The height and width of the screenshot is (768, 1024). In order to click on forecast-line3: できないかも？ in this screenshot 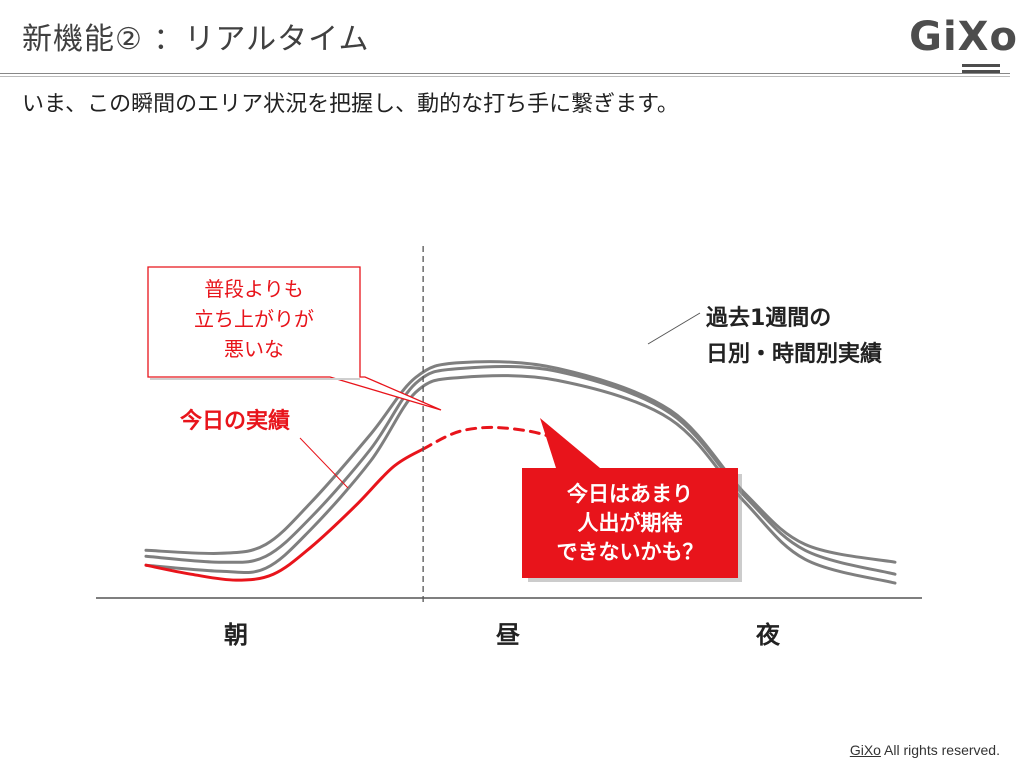, I will do `click(630, 552)`.